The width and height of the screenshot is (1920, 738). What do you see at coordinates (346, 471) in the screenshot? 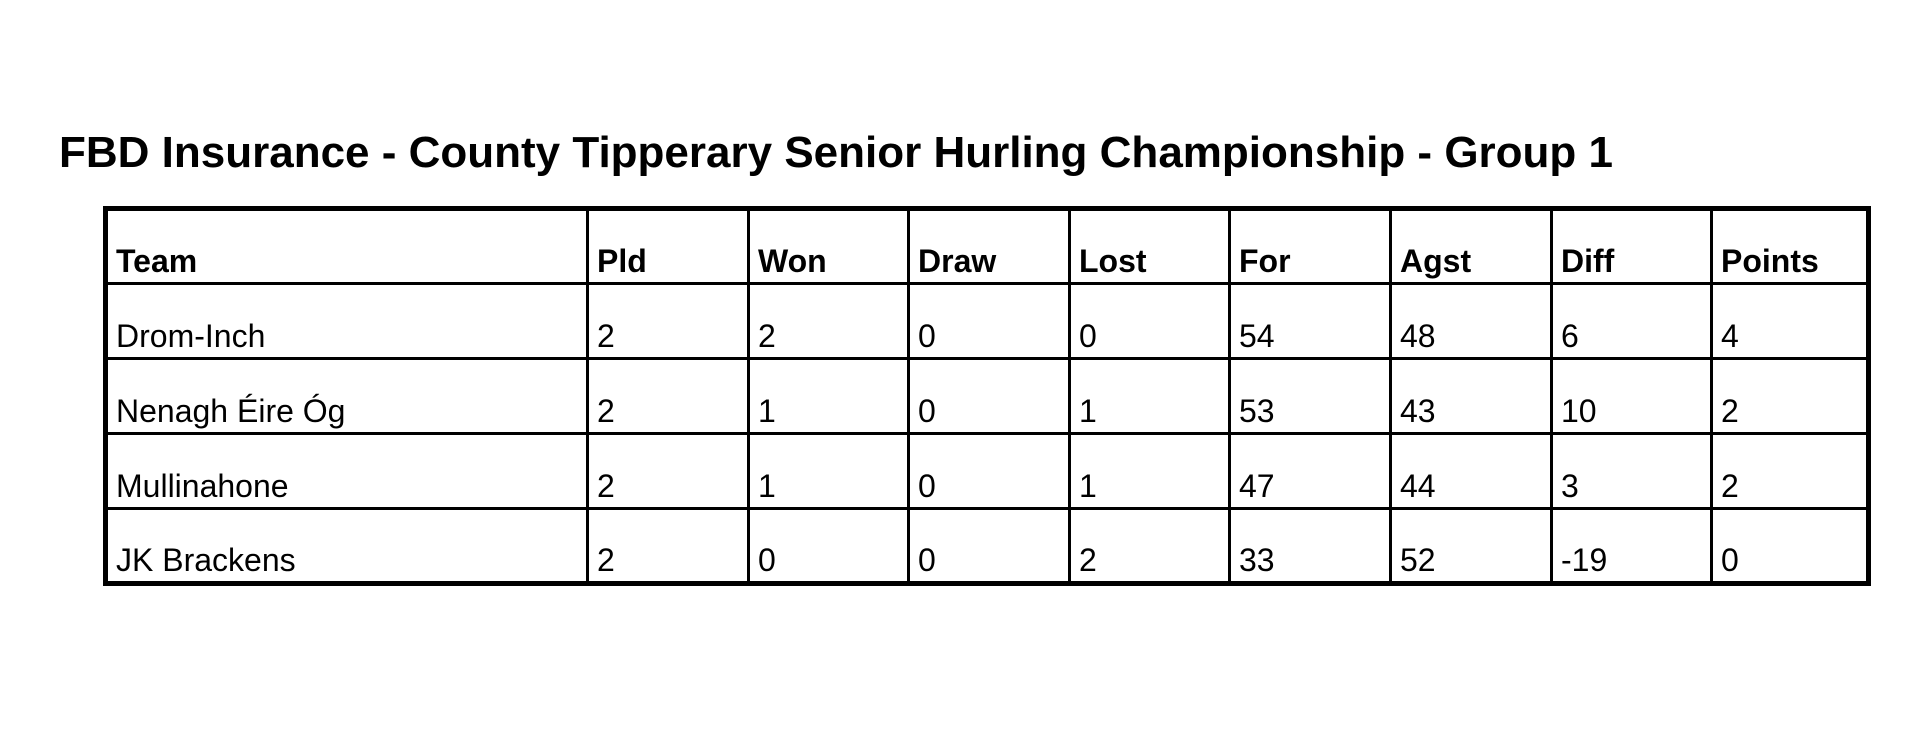
I see `team-name-cell: Mullinahone` at bounding box center [346, 471].